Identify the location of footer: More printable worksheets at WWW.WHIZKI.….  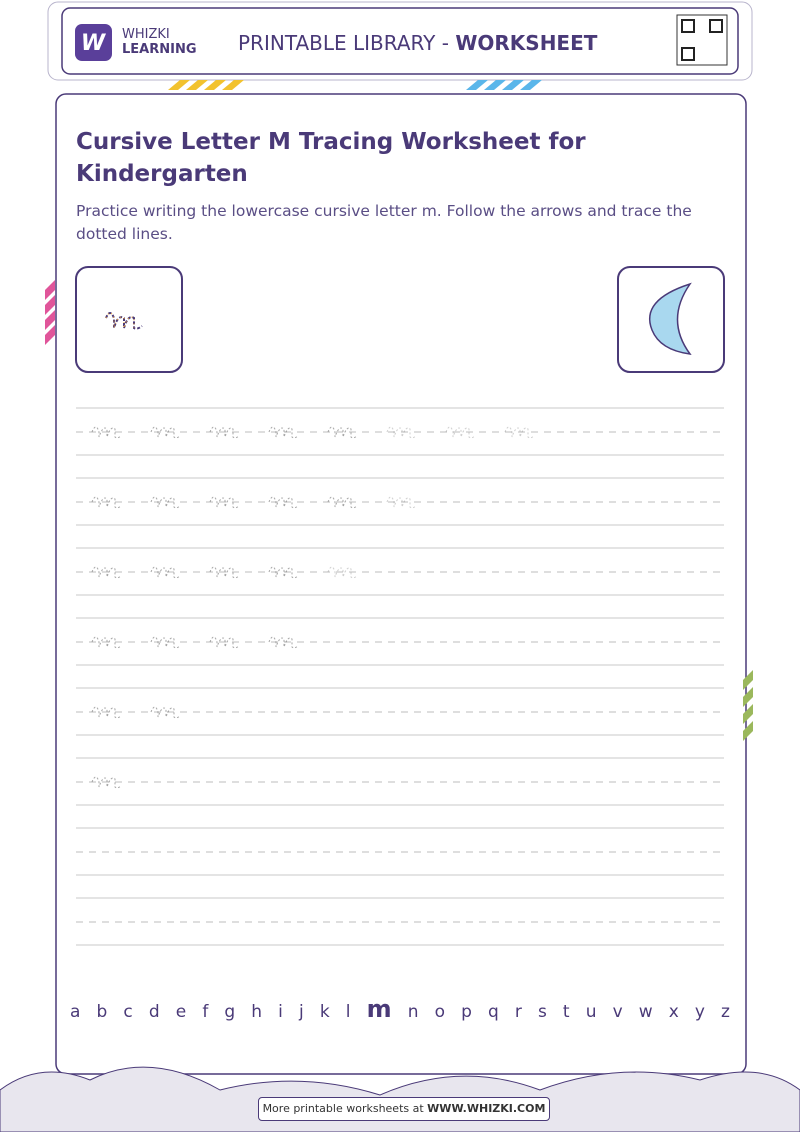
(404, 1109).